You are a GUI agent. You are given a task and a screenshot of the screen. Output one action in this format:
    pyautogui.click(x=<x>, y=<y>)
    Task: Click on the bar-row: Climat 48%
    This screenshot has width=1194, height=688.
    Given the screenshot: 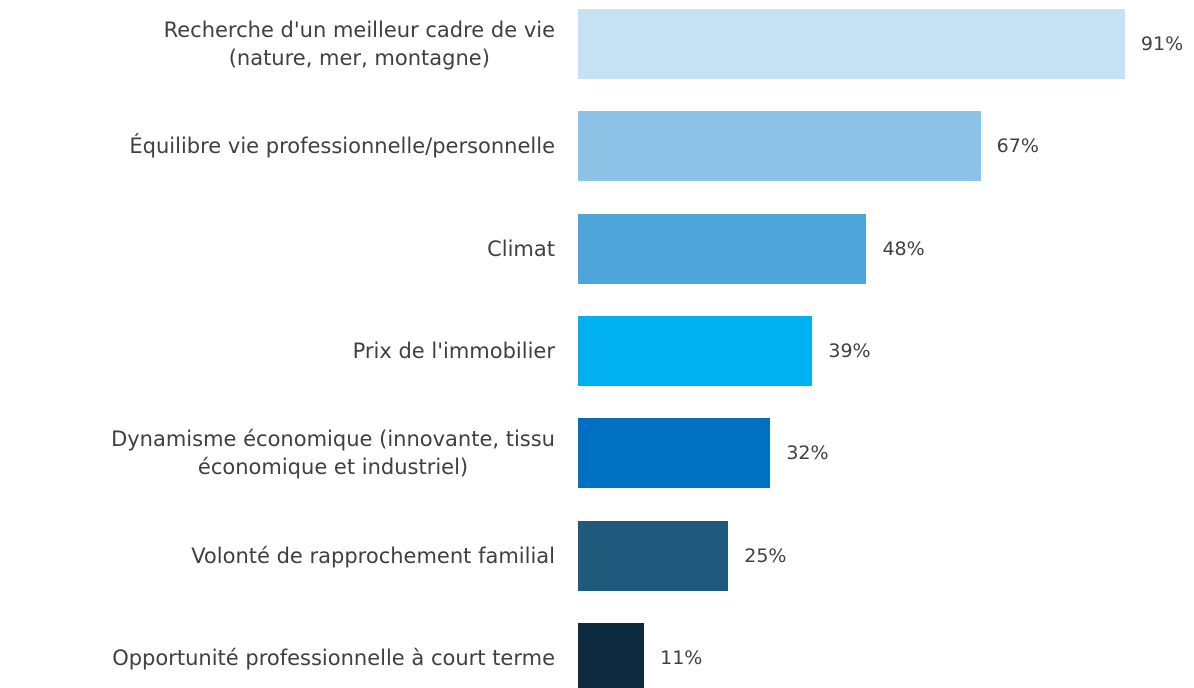 What is the action you would take?
    pyautogui.click(x=597, y=248)
    